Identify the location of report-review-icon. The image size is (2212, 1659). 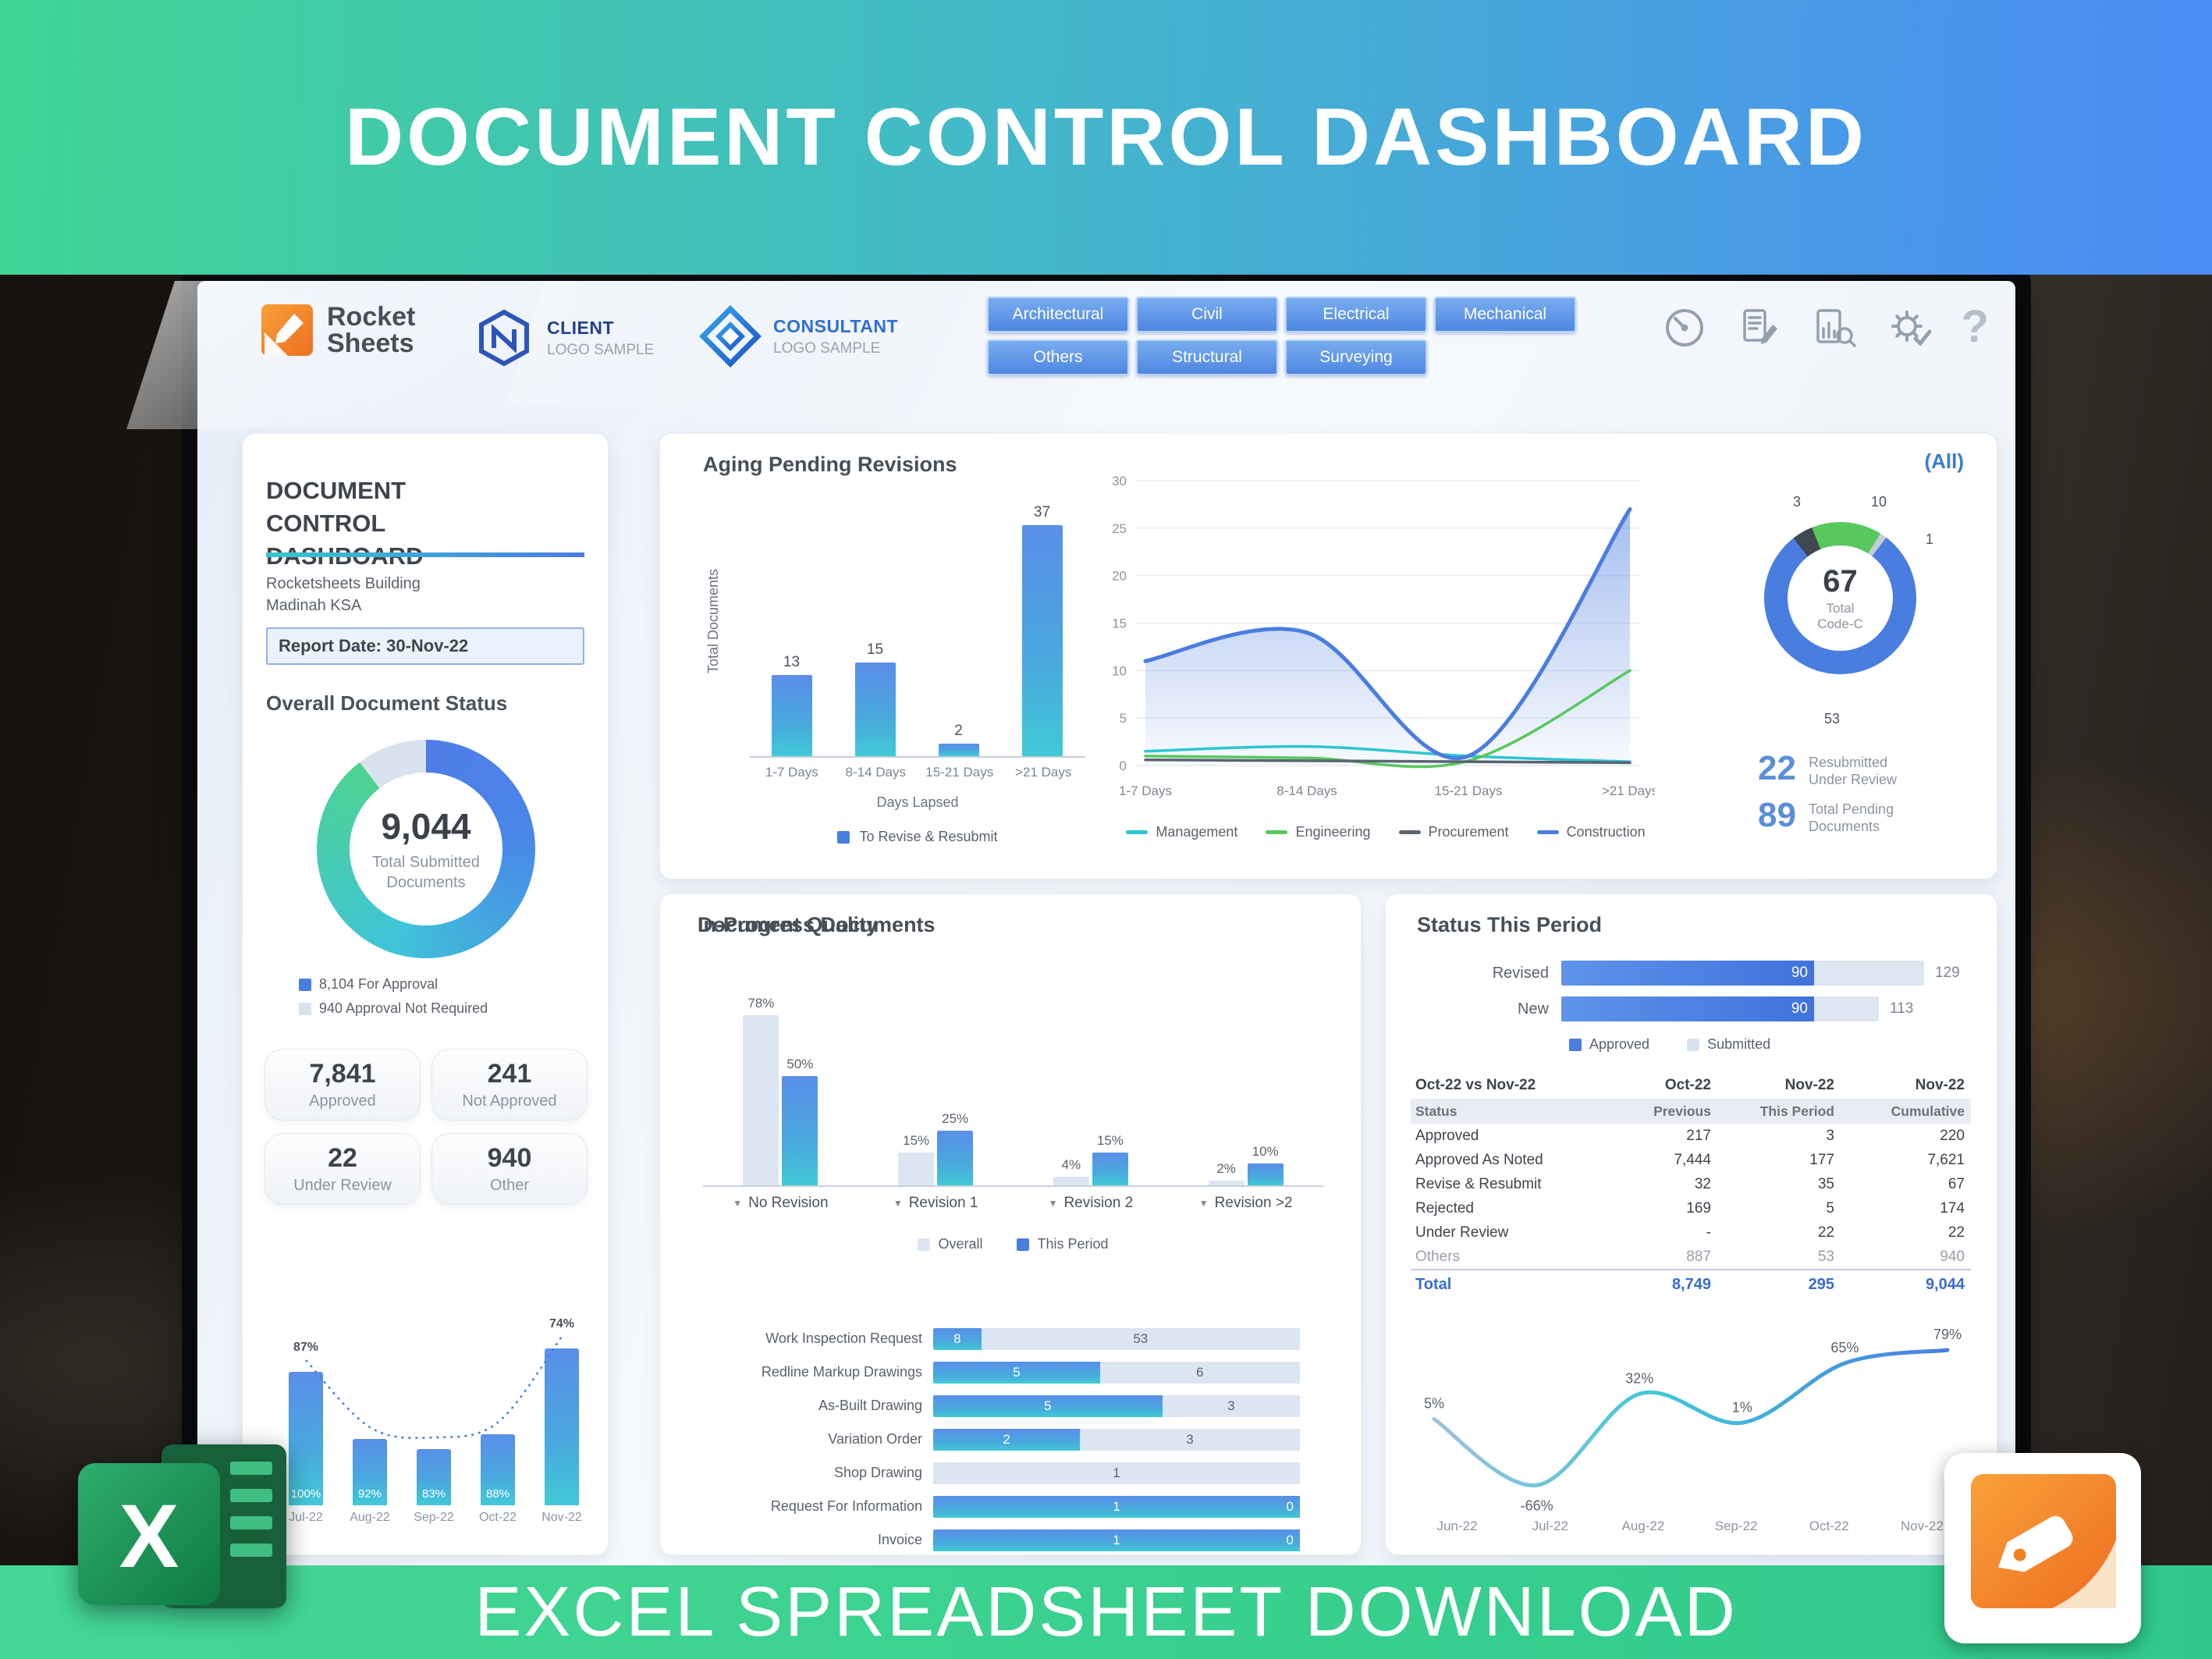
(1834, 327).